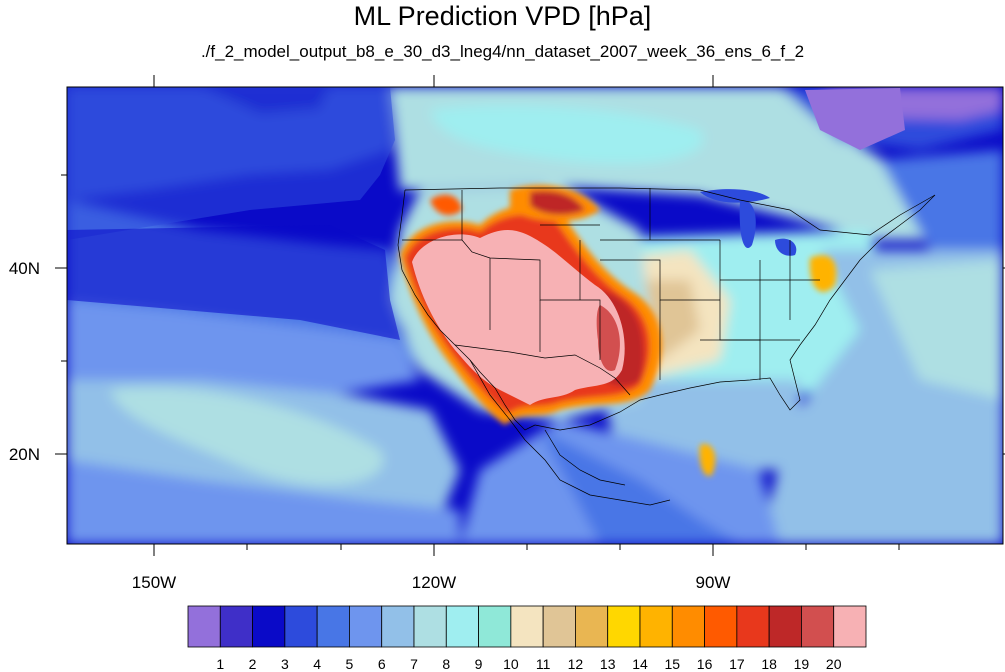 The image size is (1005, 672). I want to click on x-tick-label: 90W, so click(713, 582).